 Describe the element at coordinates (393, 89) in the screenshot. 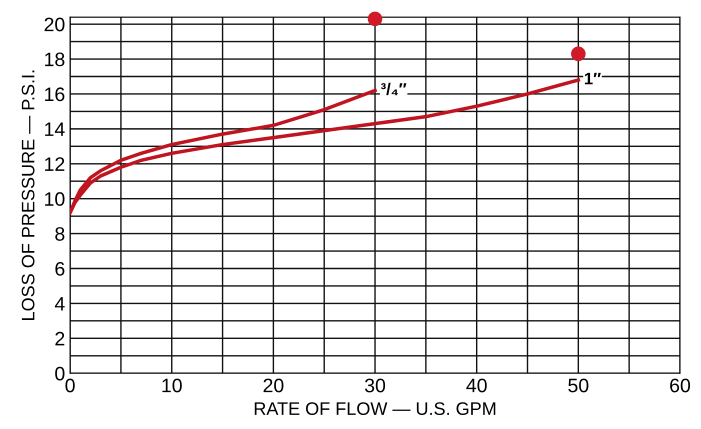

I see `series-label: ³/₄″` at that location.